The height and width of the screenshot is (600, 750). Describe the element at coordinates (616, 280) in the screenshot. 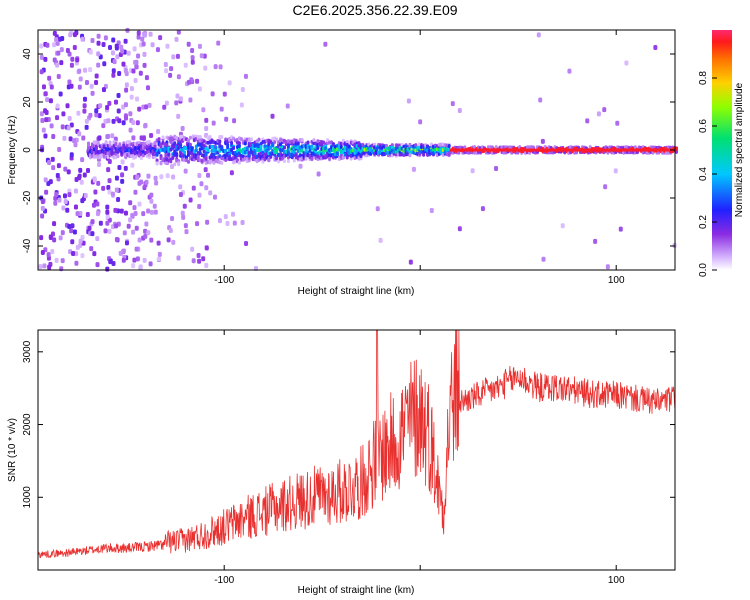

I see `x-tick-label: 100` at that location.